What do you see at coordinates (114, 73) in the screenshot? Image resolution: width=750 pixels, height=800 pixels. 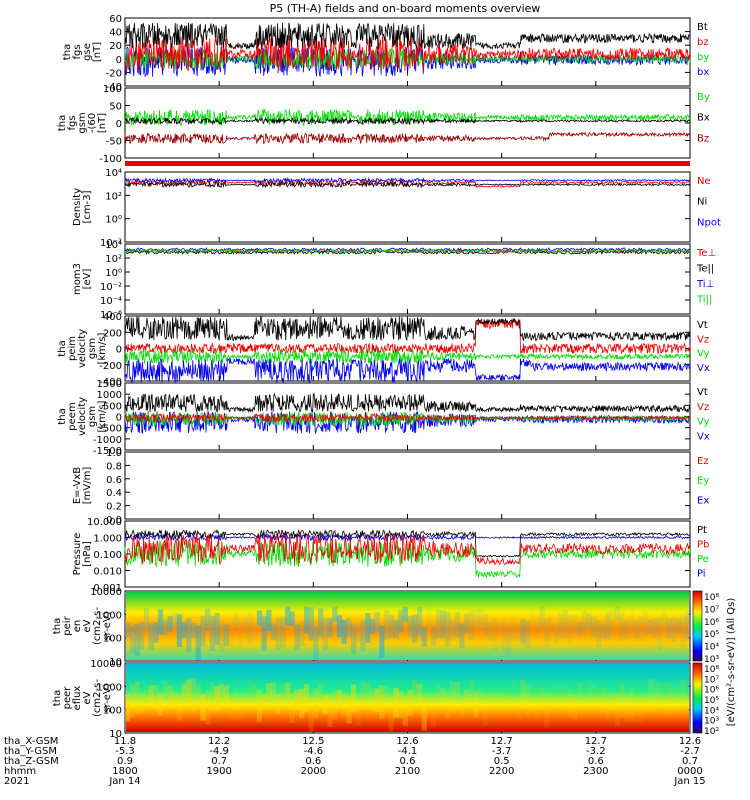 I see `y-tick-label: -20` at bounding box center [114, 73].